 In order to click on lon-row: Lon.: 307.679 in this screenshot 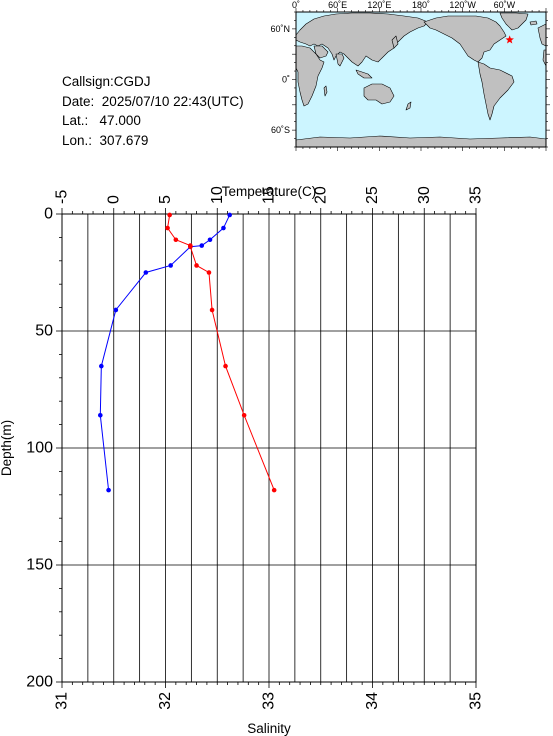, I will do `click(153, 141)`.